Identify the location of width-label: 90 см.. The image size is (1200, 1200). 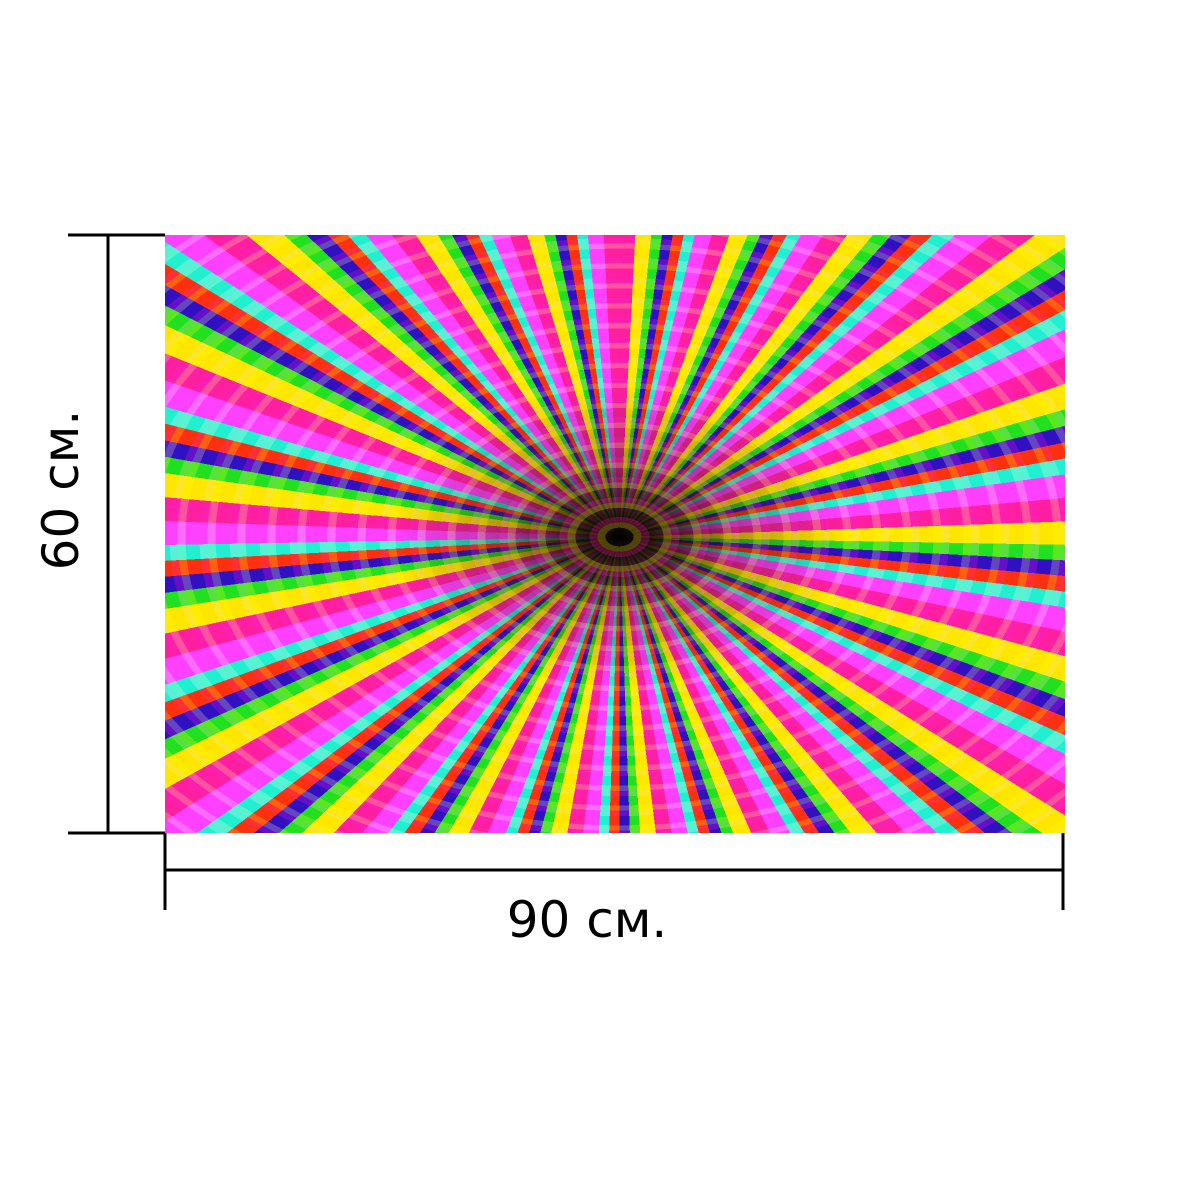
(587, 920).